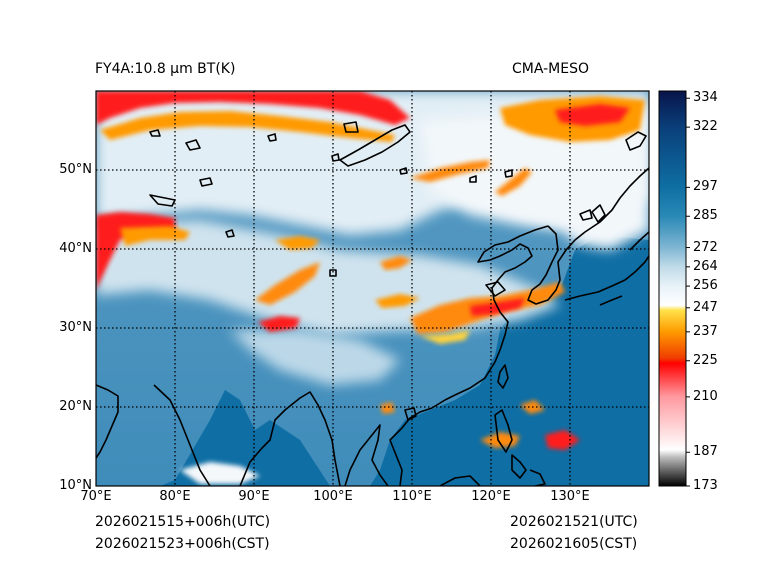 The image size is (764, 573). I want to click on colorbar-label-225: 225, so click(705, 360).